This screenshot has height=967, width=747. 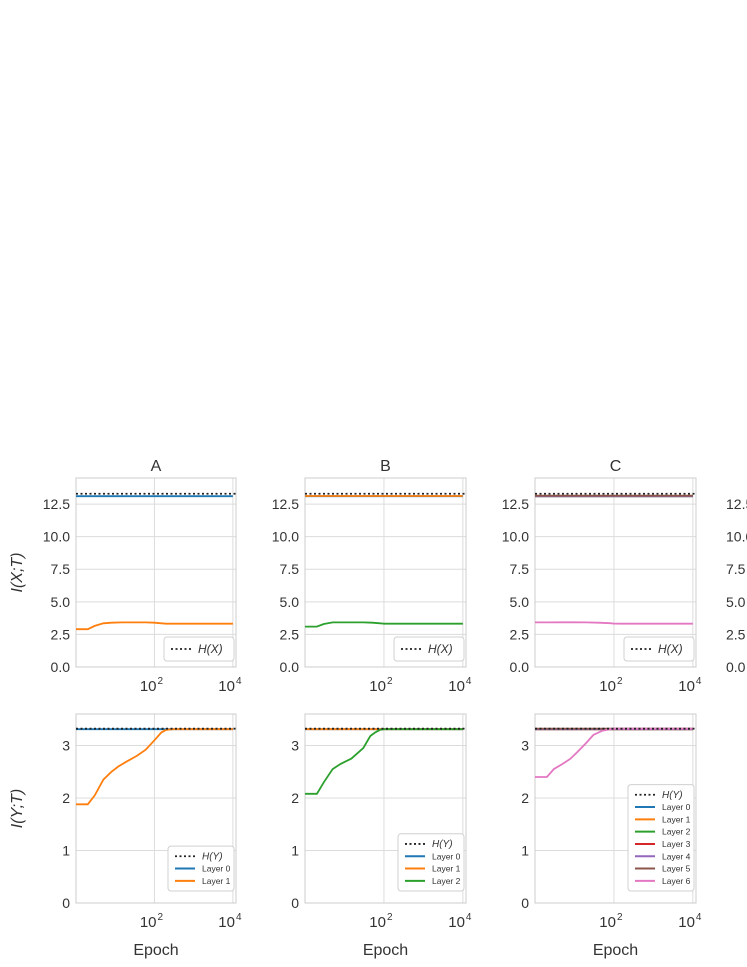 I want to click on legend: H(Y)Layer 0 Layer 1 Layer 2, so click(x=431, y=862).